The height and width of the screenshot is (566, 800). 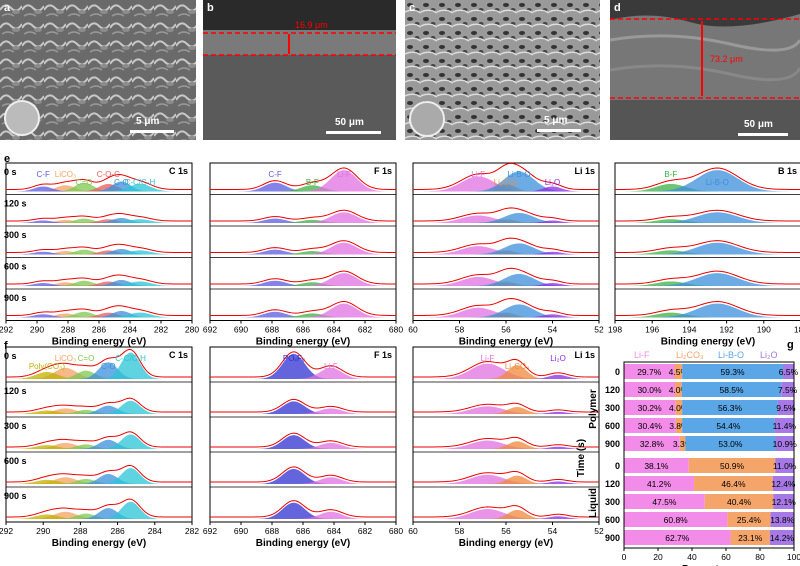 What do you see at coordinates (649, 372) in the screenshot?
I see `bar-label: 29.7%` at bounding box center [649, 372].